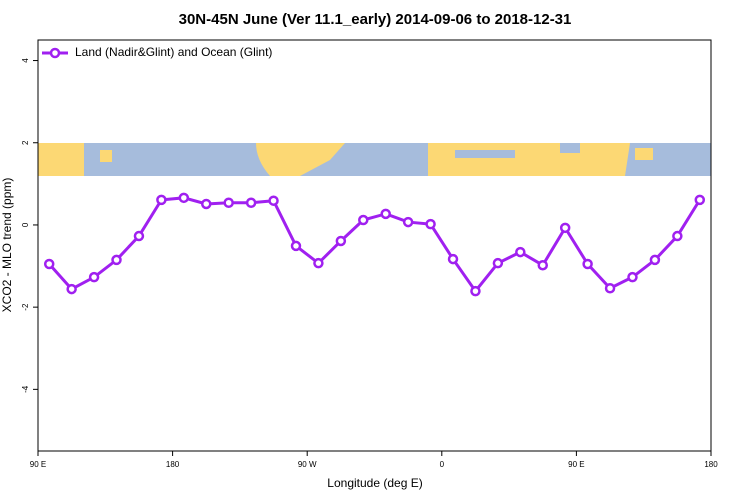 This screenshot has width=750, height=500. I want to click on map-strip, so click(374, 159).